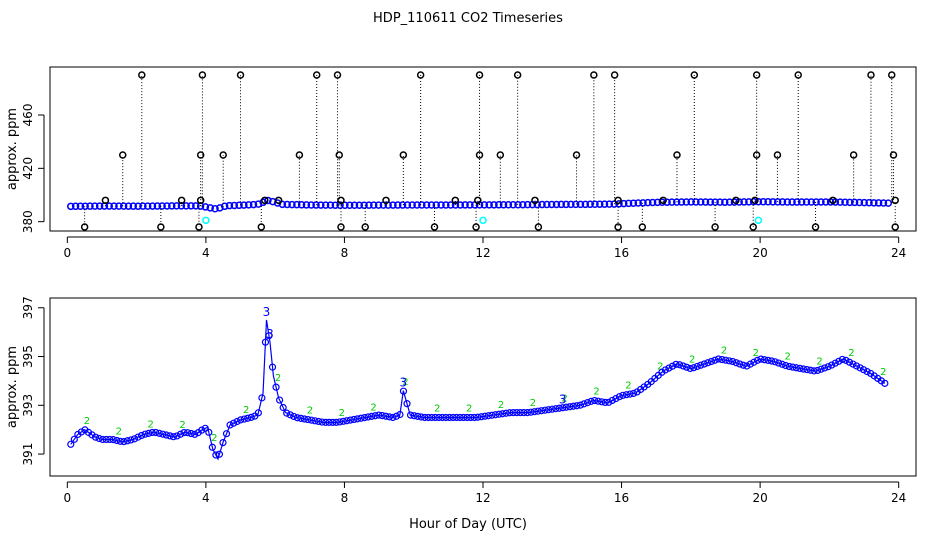 The width and height of the screenshot is (936, 540). Describe the element at coordinates (28, 356) in the screenshot. I see `bottom-y-tick-label: 395` at that location.